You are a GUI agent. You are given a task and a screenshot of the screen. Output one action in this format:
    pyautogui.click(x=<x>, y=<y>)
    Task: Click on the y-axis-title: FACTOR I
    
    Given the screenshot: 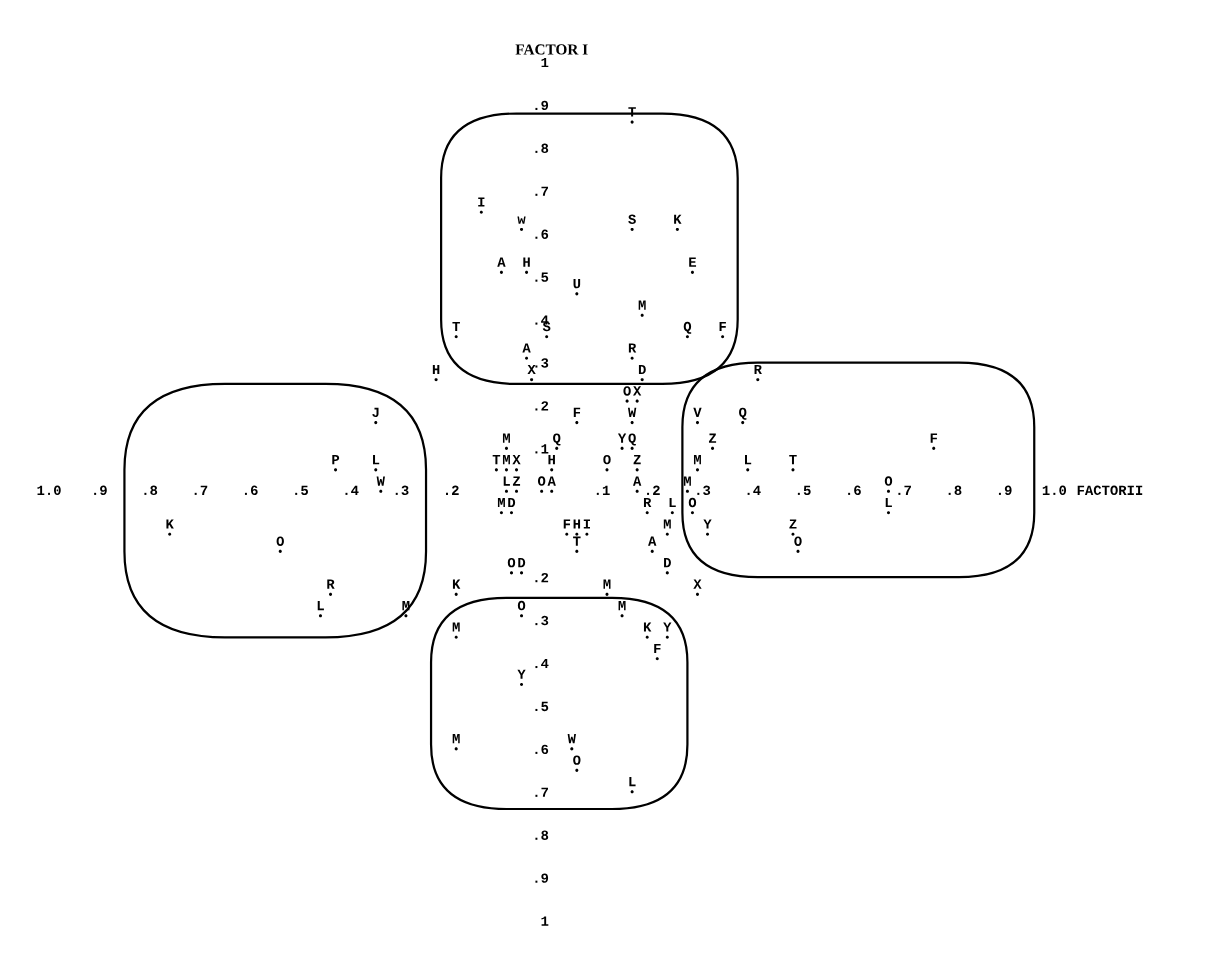 What is the action you would take?
    pyautogui.click(x=551, y=49)
    